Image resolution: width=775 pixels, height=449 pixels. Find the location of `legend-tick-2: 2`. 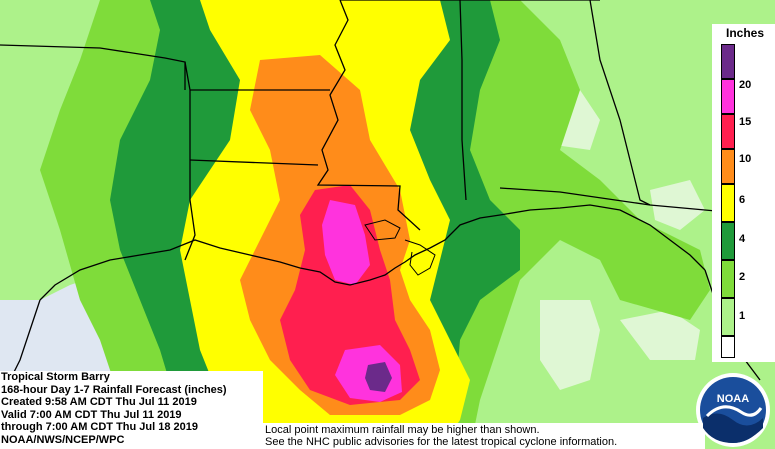

legend-tick-2: 2 is located at coordinates (742, 277).